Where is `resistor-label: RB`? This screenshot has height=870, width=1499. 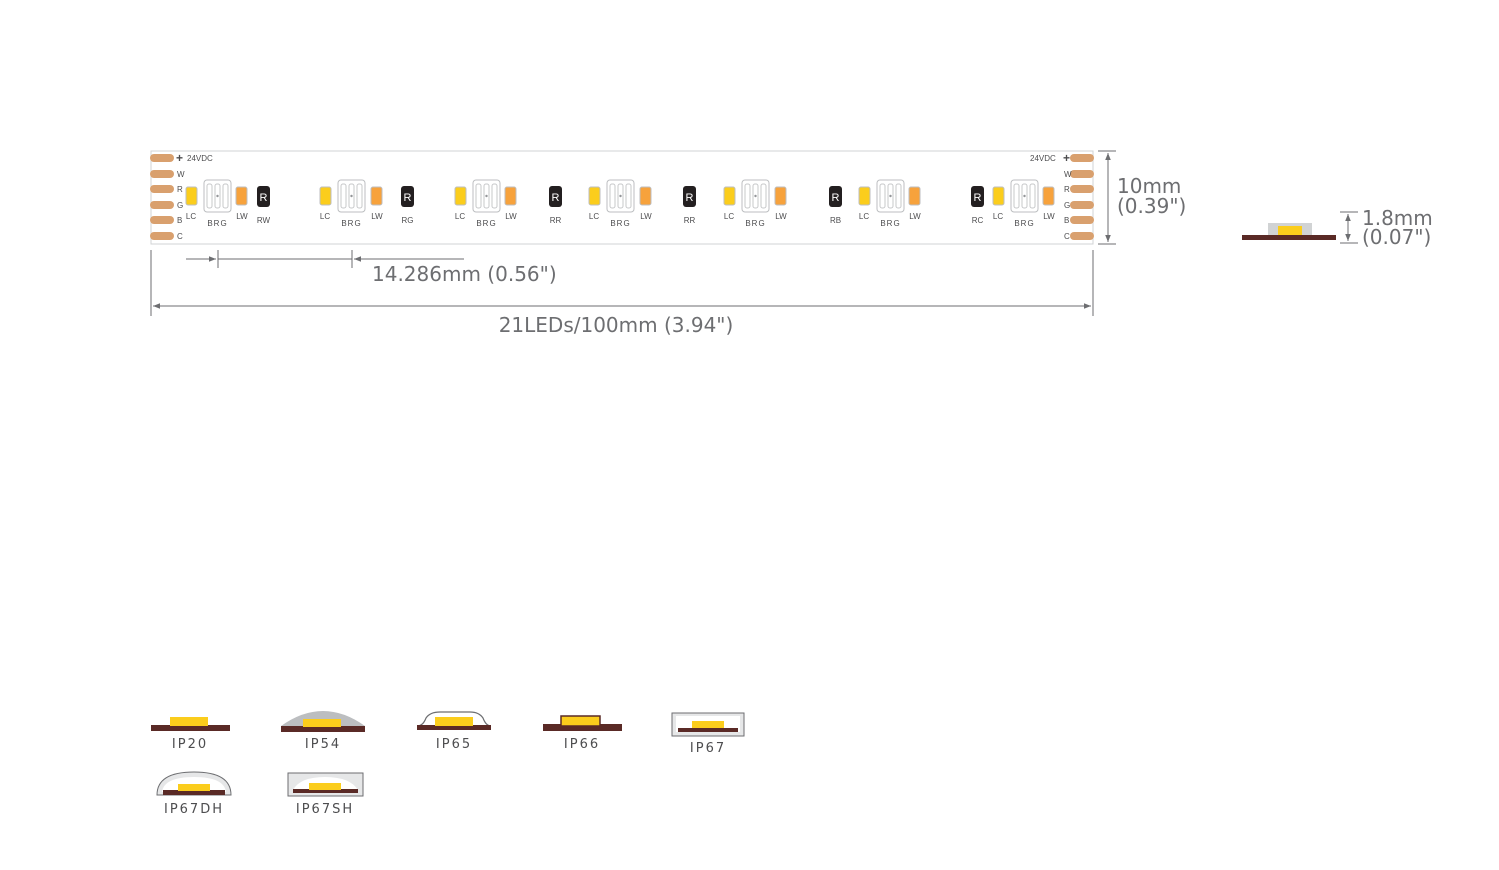 resistor-label: RB is located at coordinates (835, 220).